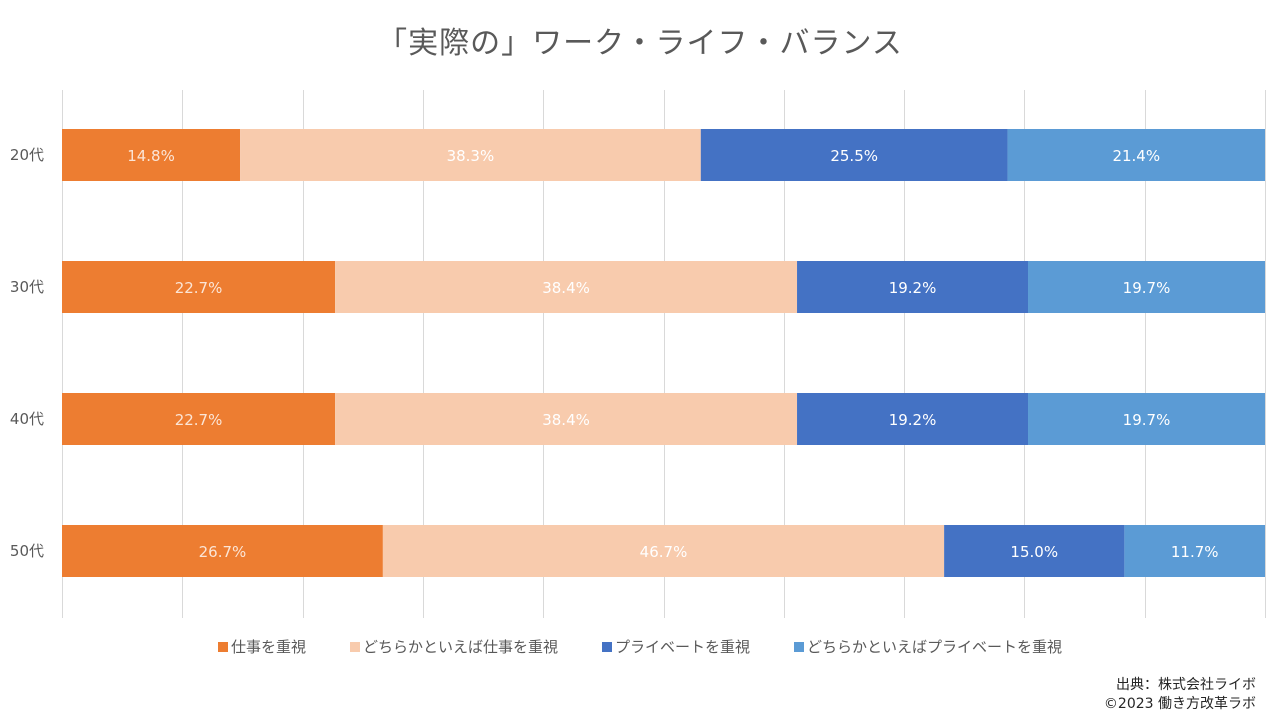  I want to click on data-label: 11.7%, so click(1195, 552).